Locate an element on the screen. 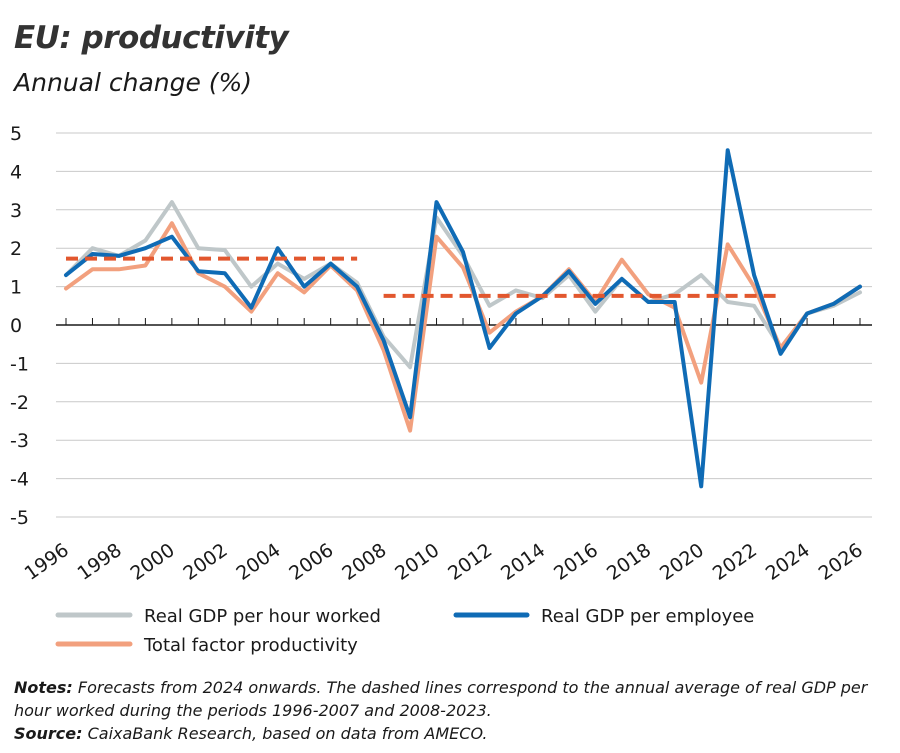  source-label: Source: is located at coordinates (48, 733).